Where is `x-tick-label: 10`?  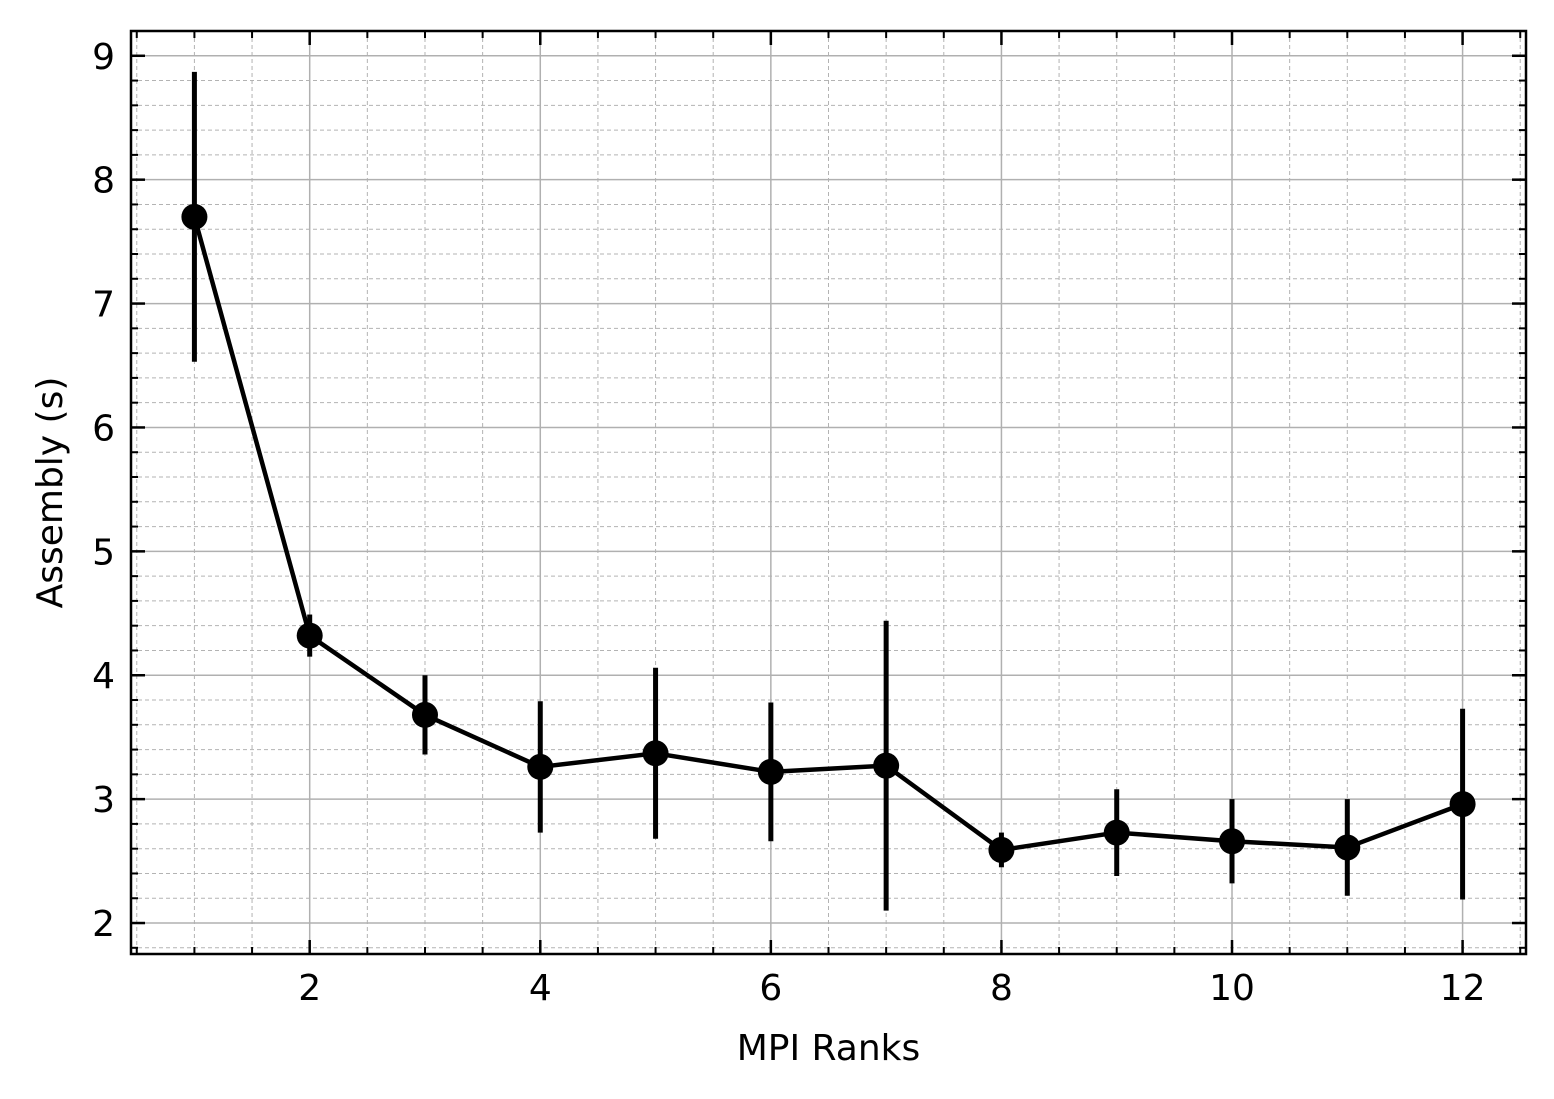
x-tick-label: 10 is located at coordinates (1232, 988).